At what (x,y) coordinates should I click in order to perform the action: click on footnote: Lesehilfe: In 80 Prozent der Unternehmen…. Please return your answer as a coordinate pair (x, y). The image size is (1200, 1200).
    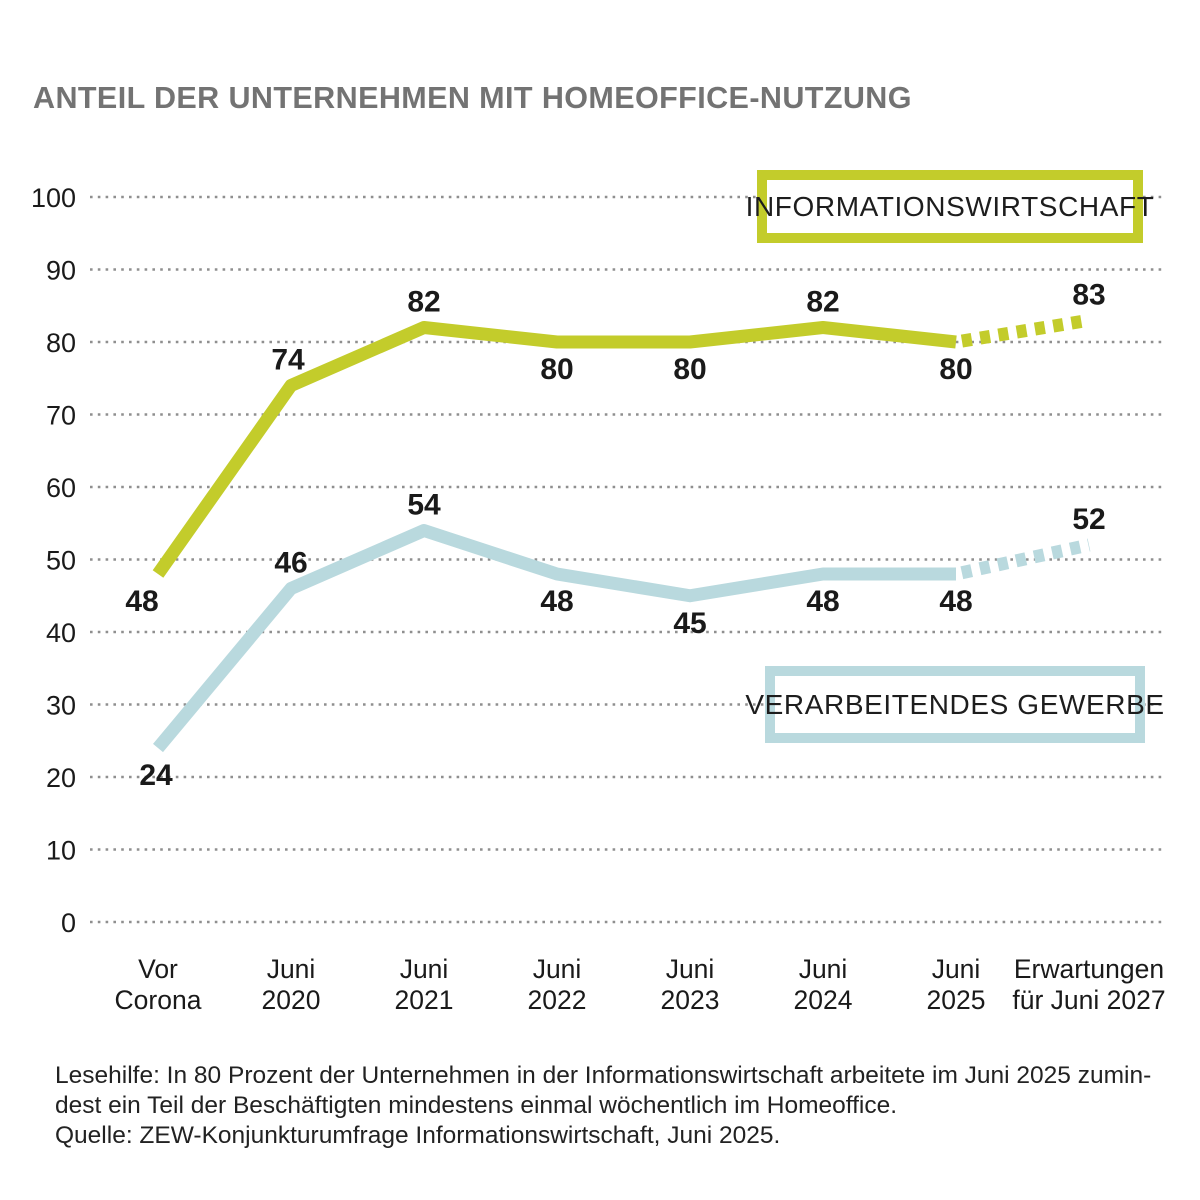
    Looking at the image, I should click on (610, 1106).